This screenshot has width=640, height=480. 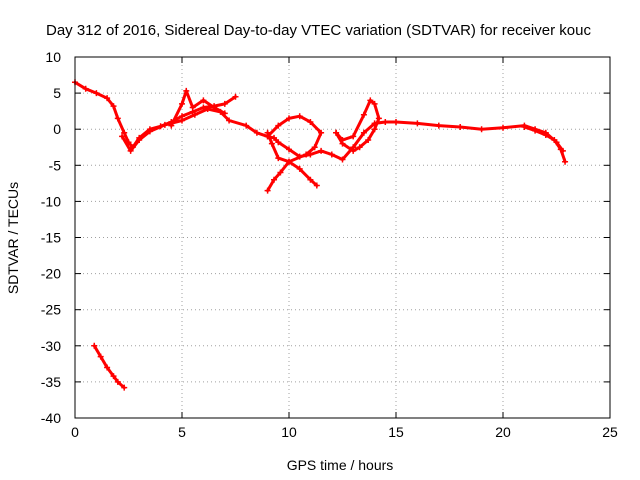 What do you see at coordinates (342, 134) in the screenshot?
I see `series-trace-main-b` at bounding box center [342, 134].